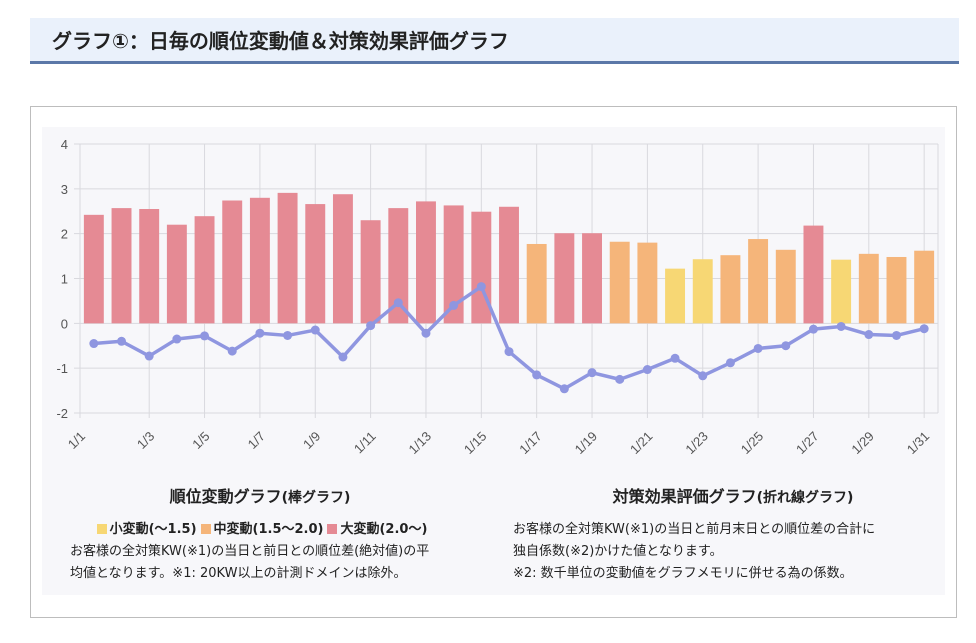 The image size is (976, 643). I want to click on x-tick-label: 1/7, so click(256, 440).